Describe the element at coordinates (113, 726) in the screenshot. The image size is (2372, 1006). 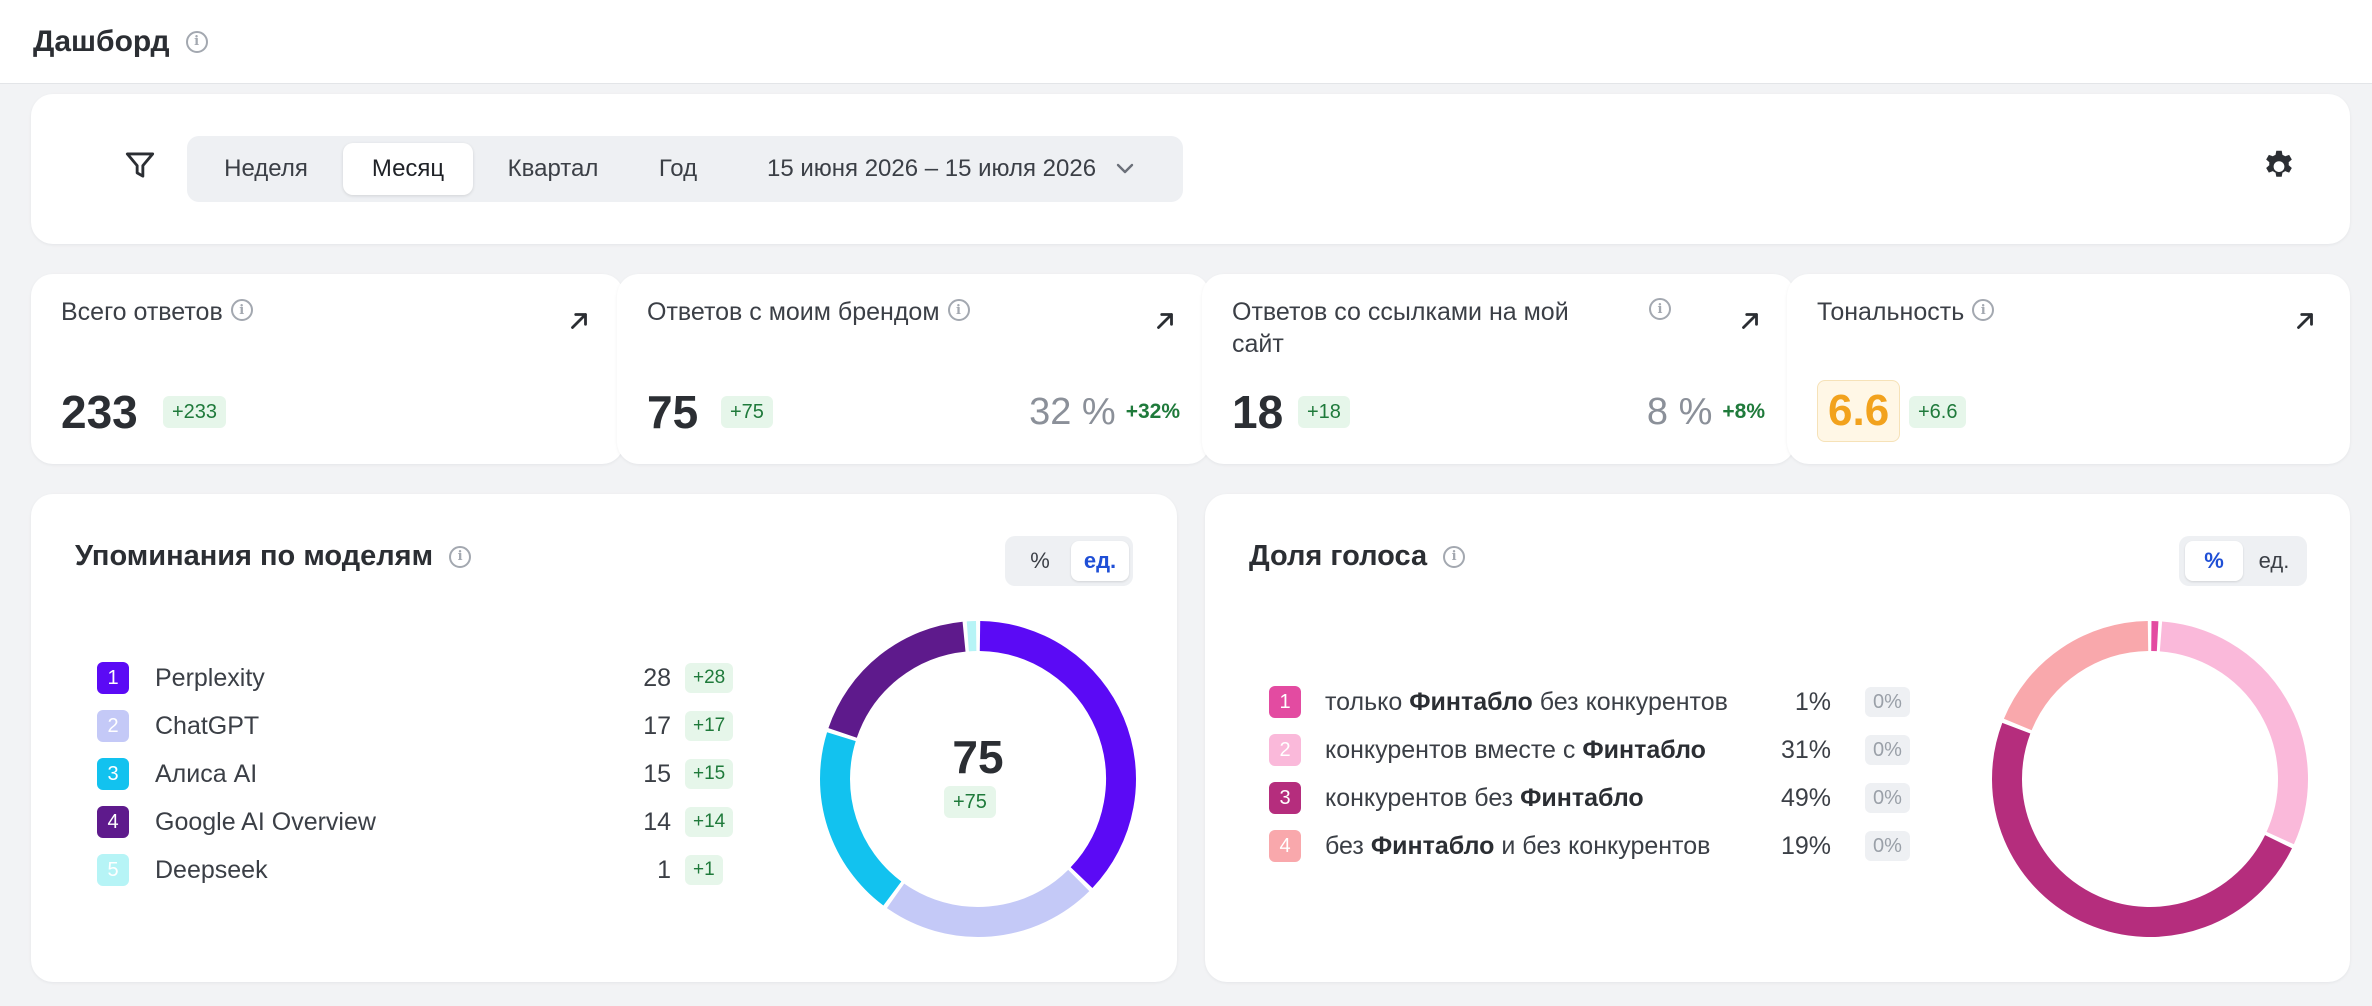
I see `rank-badge: 2` at that location.